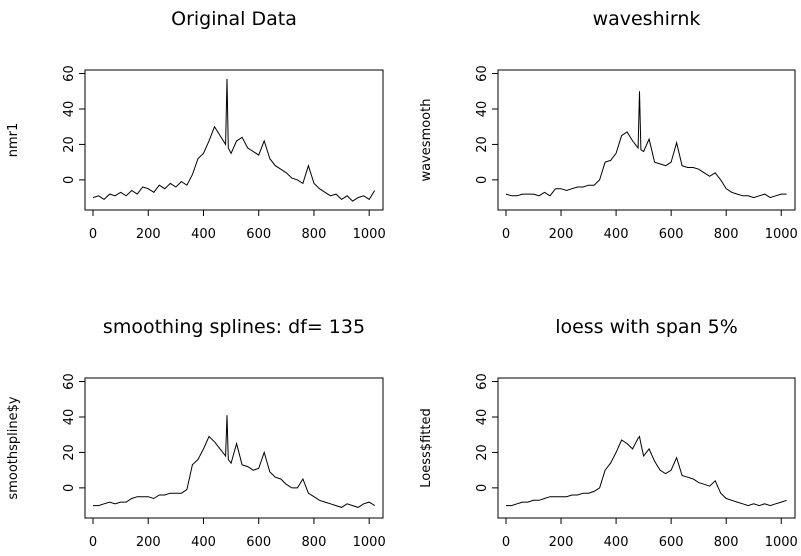 This screenshot has width=801, height=556. Describe the element at coordinates (647, 19) in the screenshot. I see `chart-title: waveshirnk` at that location.